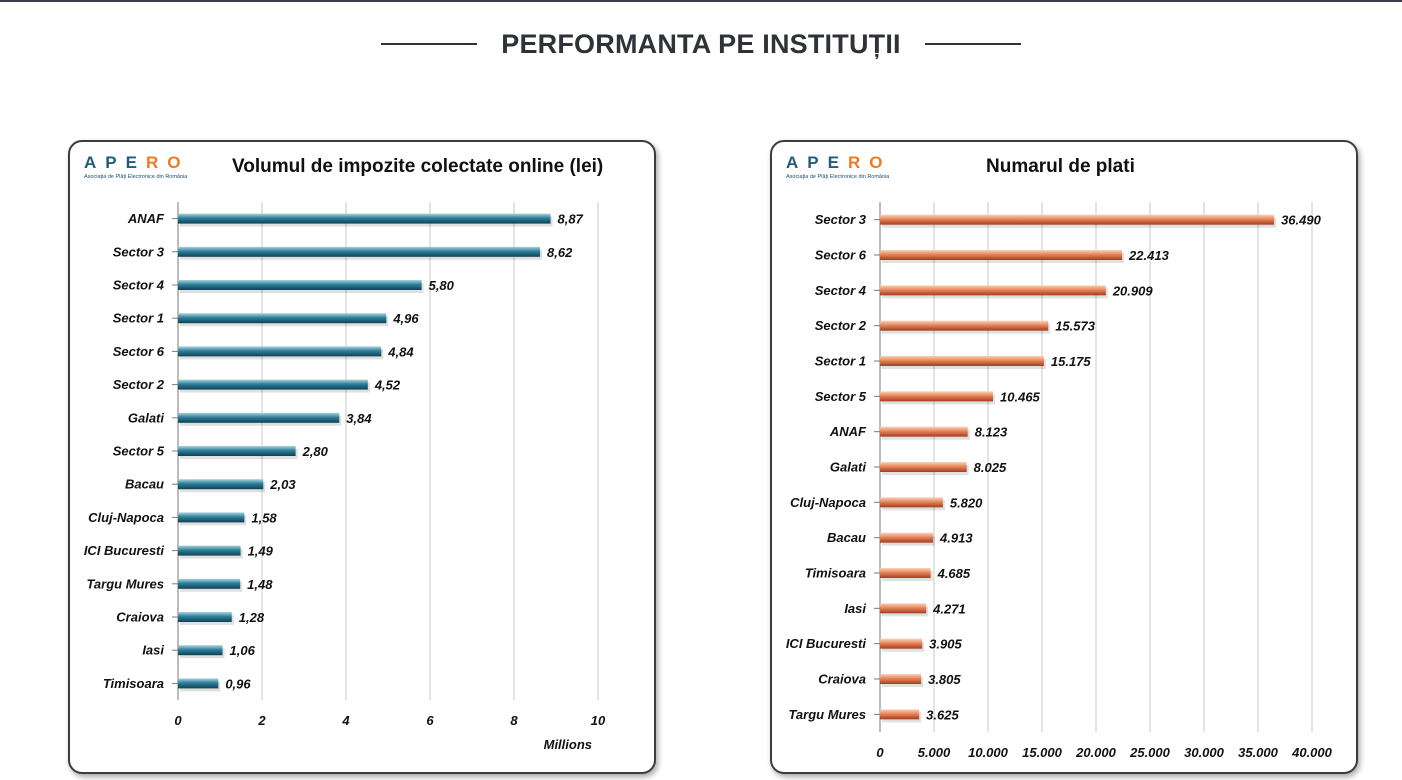 This screenshot has height=780, width=1402. Describe the element at coordinates (945, 644) in the screenshot. I see `data-label: 3.905` at that location.